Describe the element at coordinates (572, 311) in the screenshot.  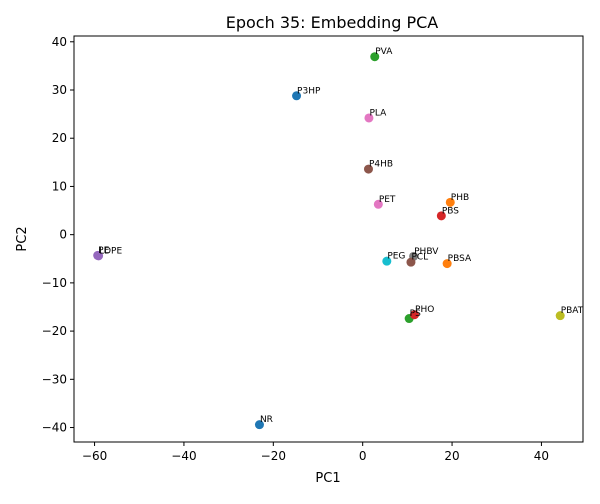
I see `point-label-pbat: PBAT` at that location.